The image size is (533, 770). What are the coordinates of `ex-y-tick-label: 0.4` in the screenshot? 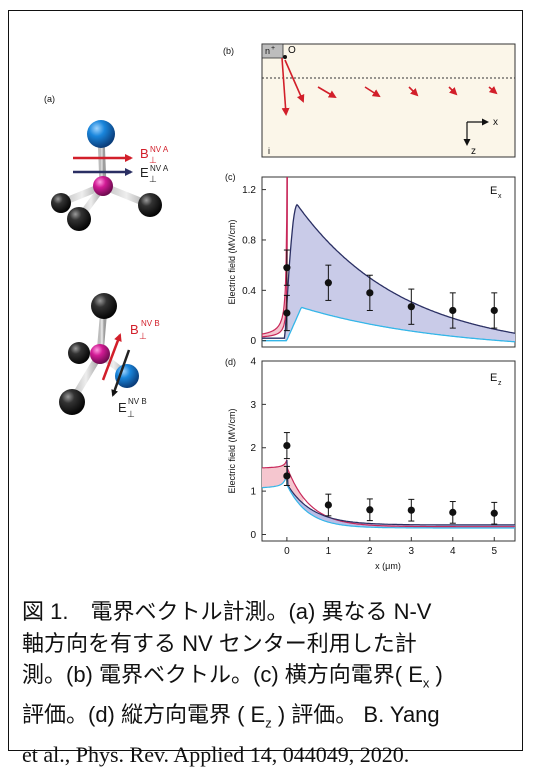 It's located at (249, 291).